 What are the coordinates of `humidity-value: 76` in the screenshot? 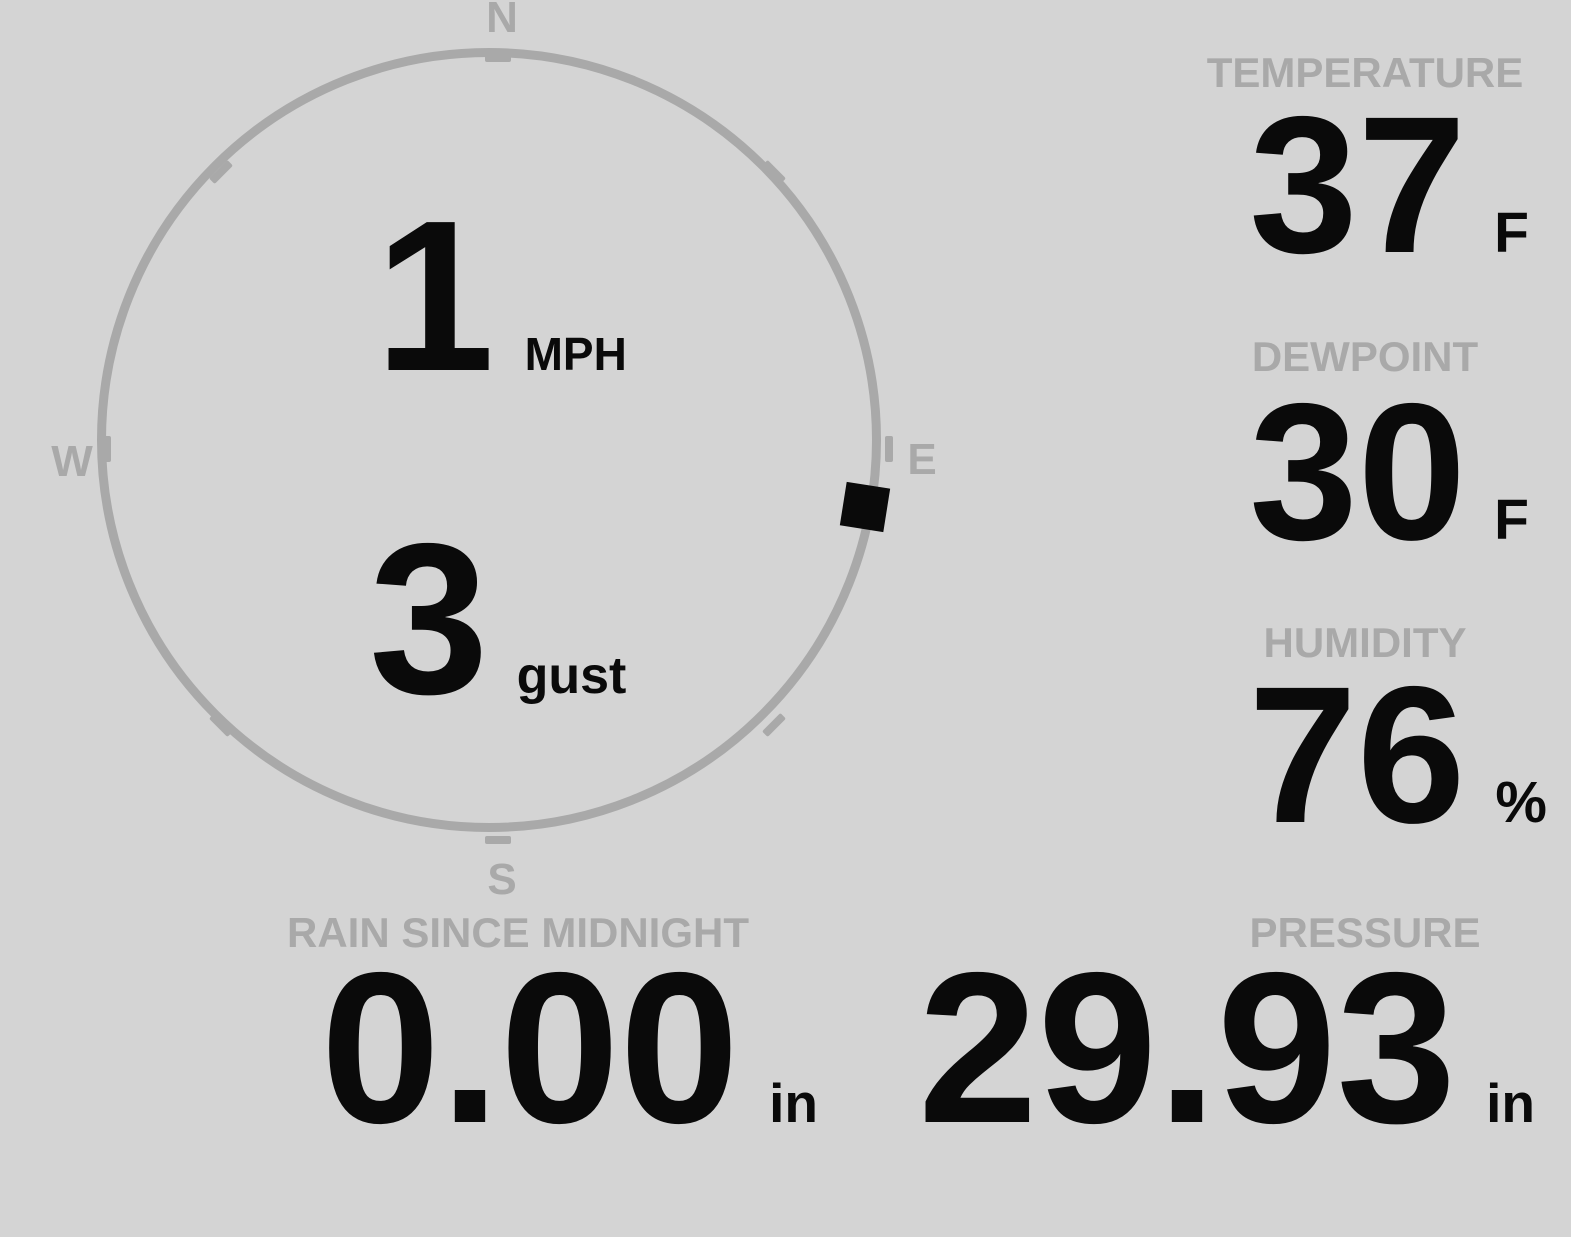 It's located at (1357, 755).